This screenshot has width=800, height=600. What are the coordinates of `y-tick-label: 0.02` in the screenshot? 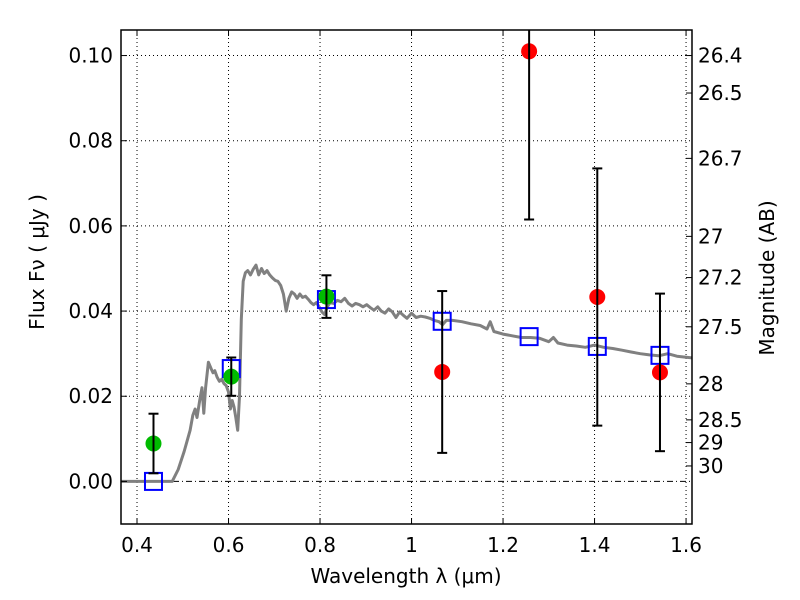 It's located at (90, 396).